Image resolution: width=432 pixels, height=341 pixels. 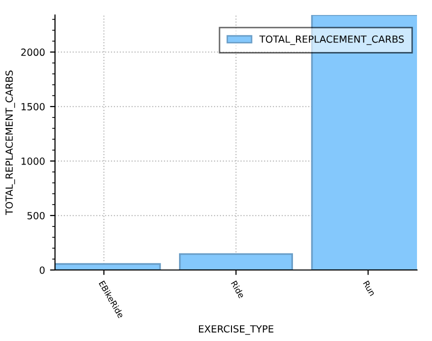 What do you see at coordinates (33, 52) in the screenshot?
I see `y-tick-label: 2000` at bounding box center [33, 52].